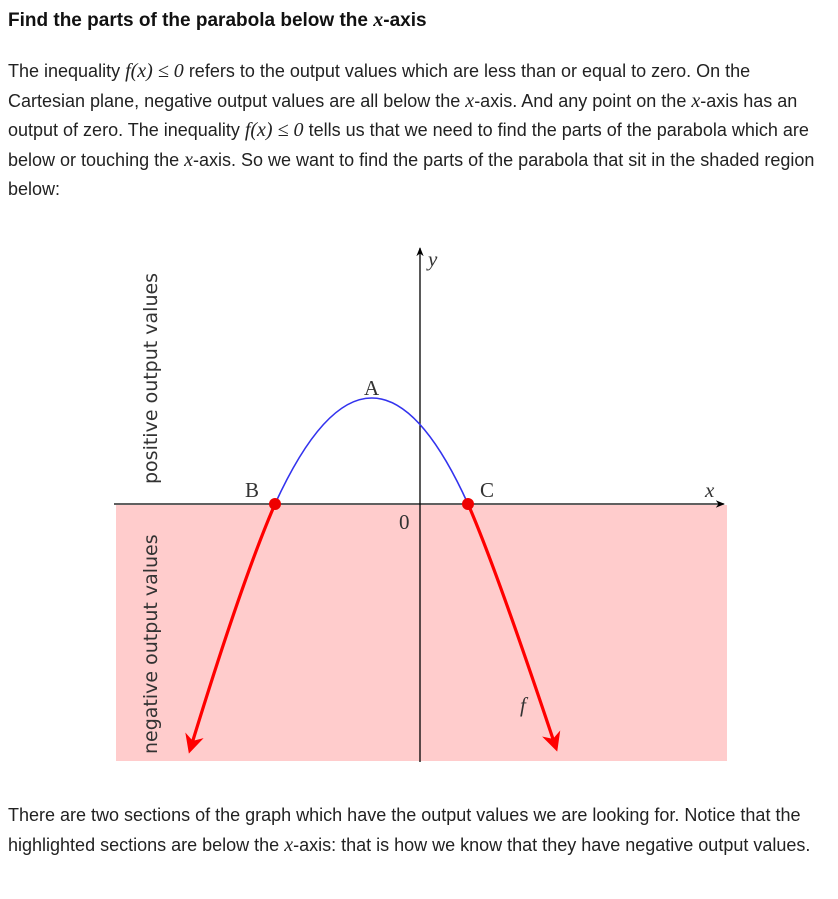 Image resolution: width=838 pixels, height=899 pixels. I want to click on intro-math-x-3: x, so click(189, 159).